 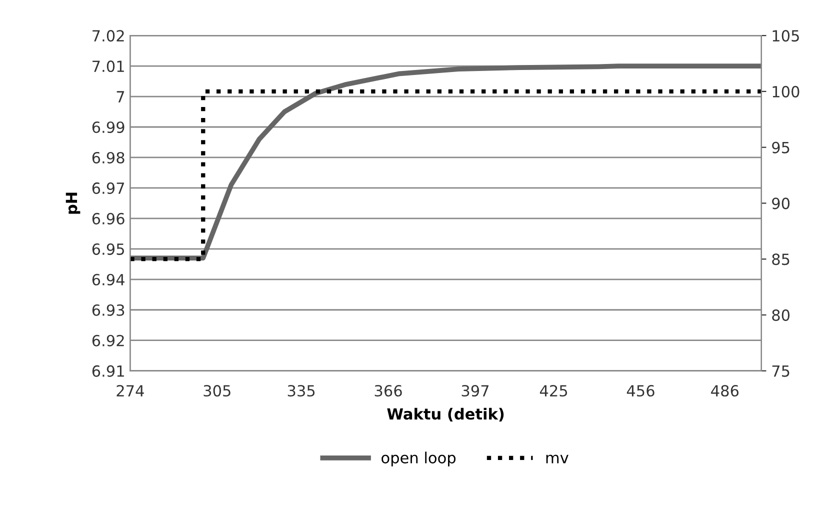 What do you see at coordinates (108, 280) in the screenshot?
I see `y-tick-label: 6.94` at bounding box center [108, 280].